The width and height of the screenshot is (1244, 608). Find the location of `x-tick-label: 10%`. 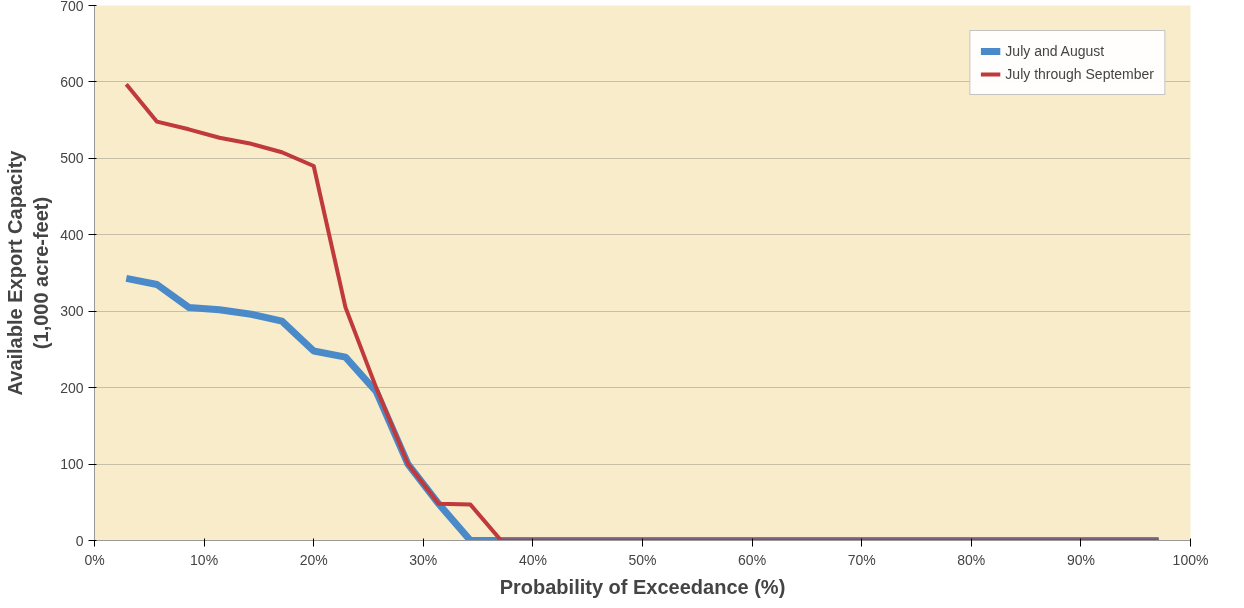

x-tick-label: 10% is located at coordinates (204, 559).